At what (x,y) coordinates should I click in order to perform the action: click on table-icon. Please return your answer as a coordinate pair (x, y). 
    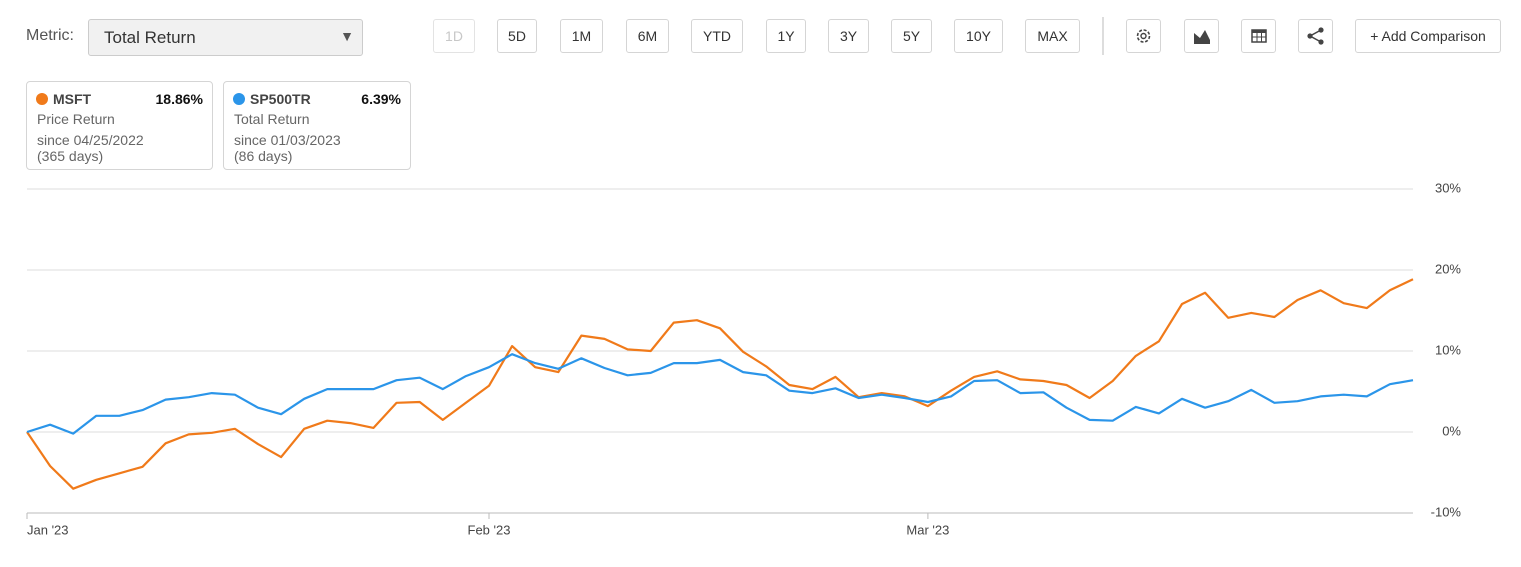
    Looking at the image, I should click on (1259, 36).